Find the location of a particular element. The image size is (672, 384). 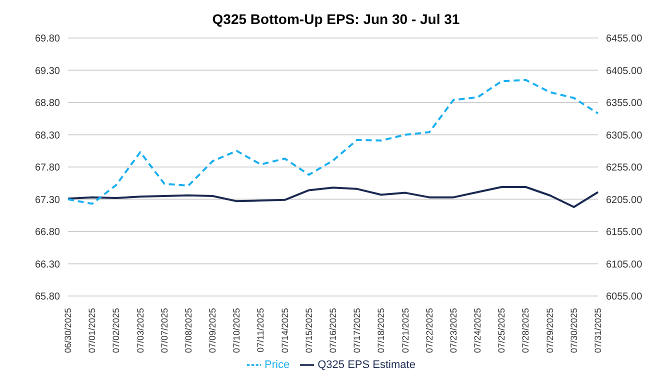

y2-tick-label: 6405.00 is located at coordinates (624, 71).